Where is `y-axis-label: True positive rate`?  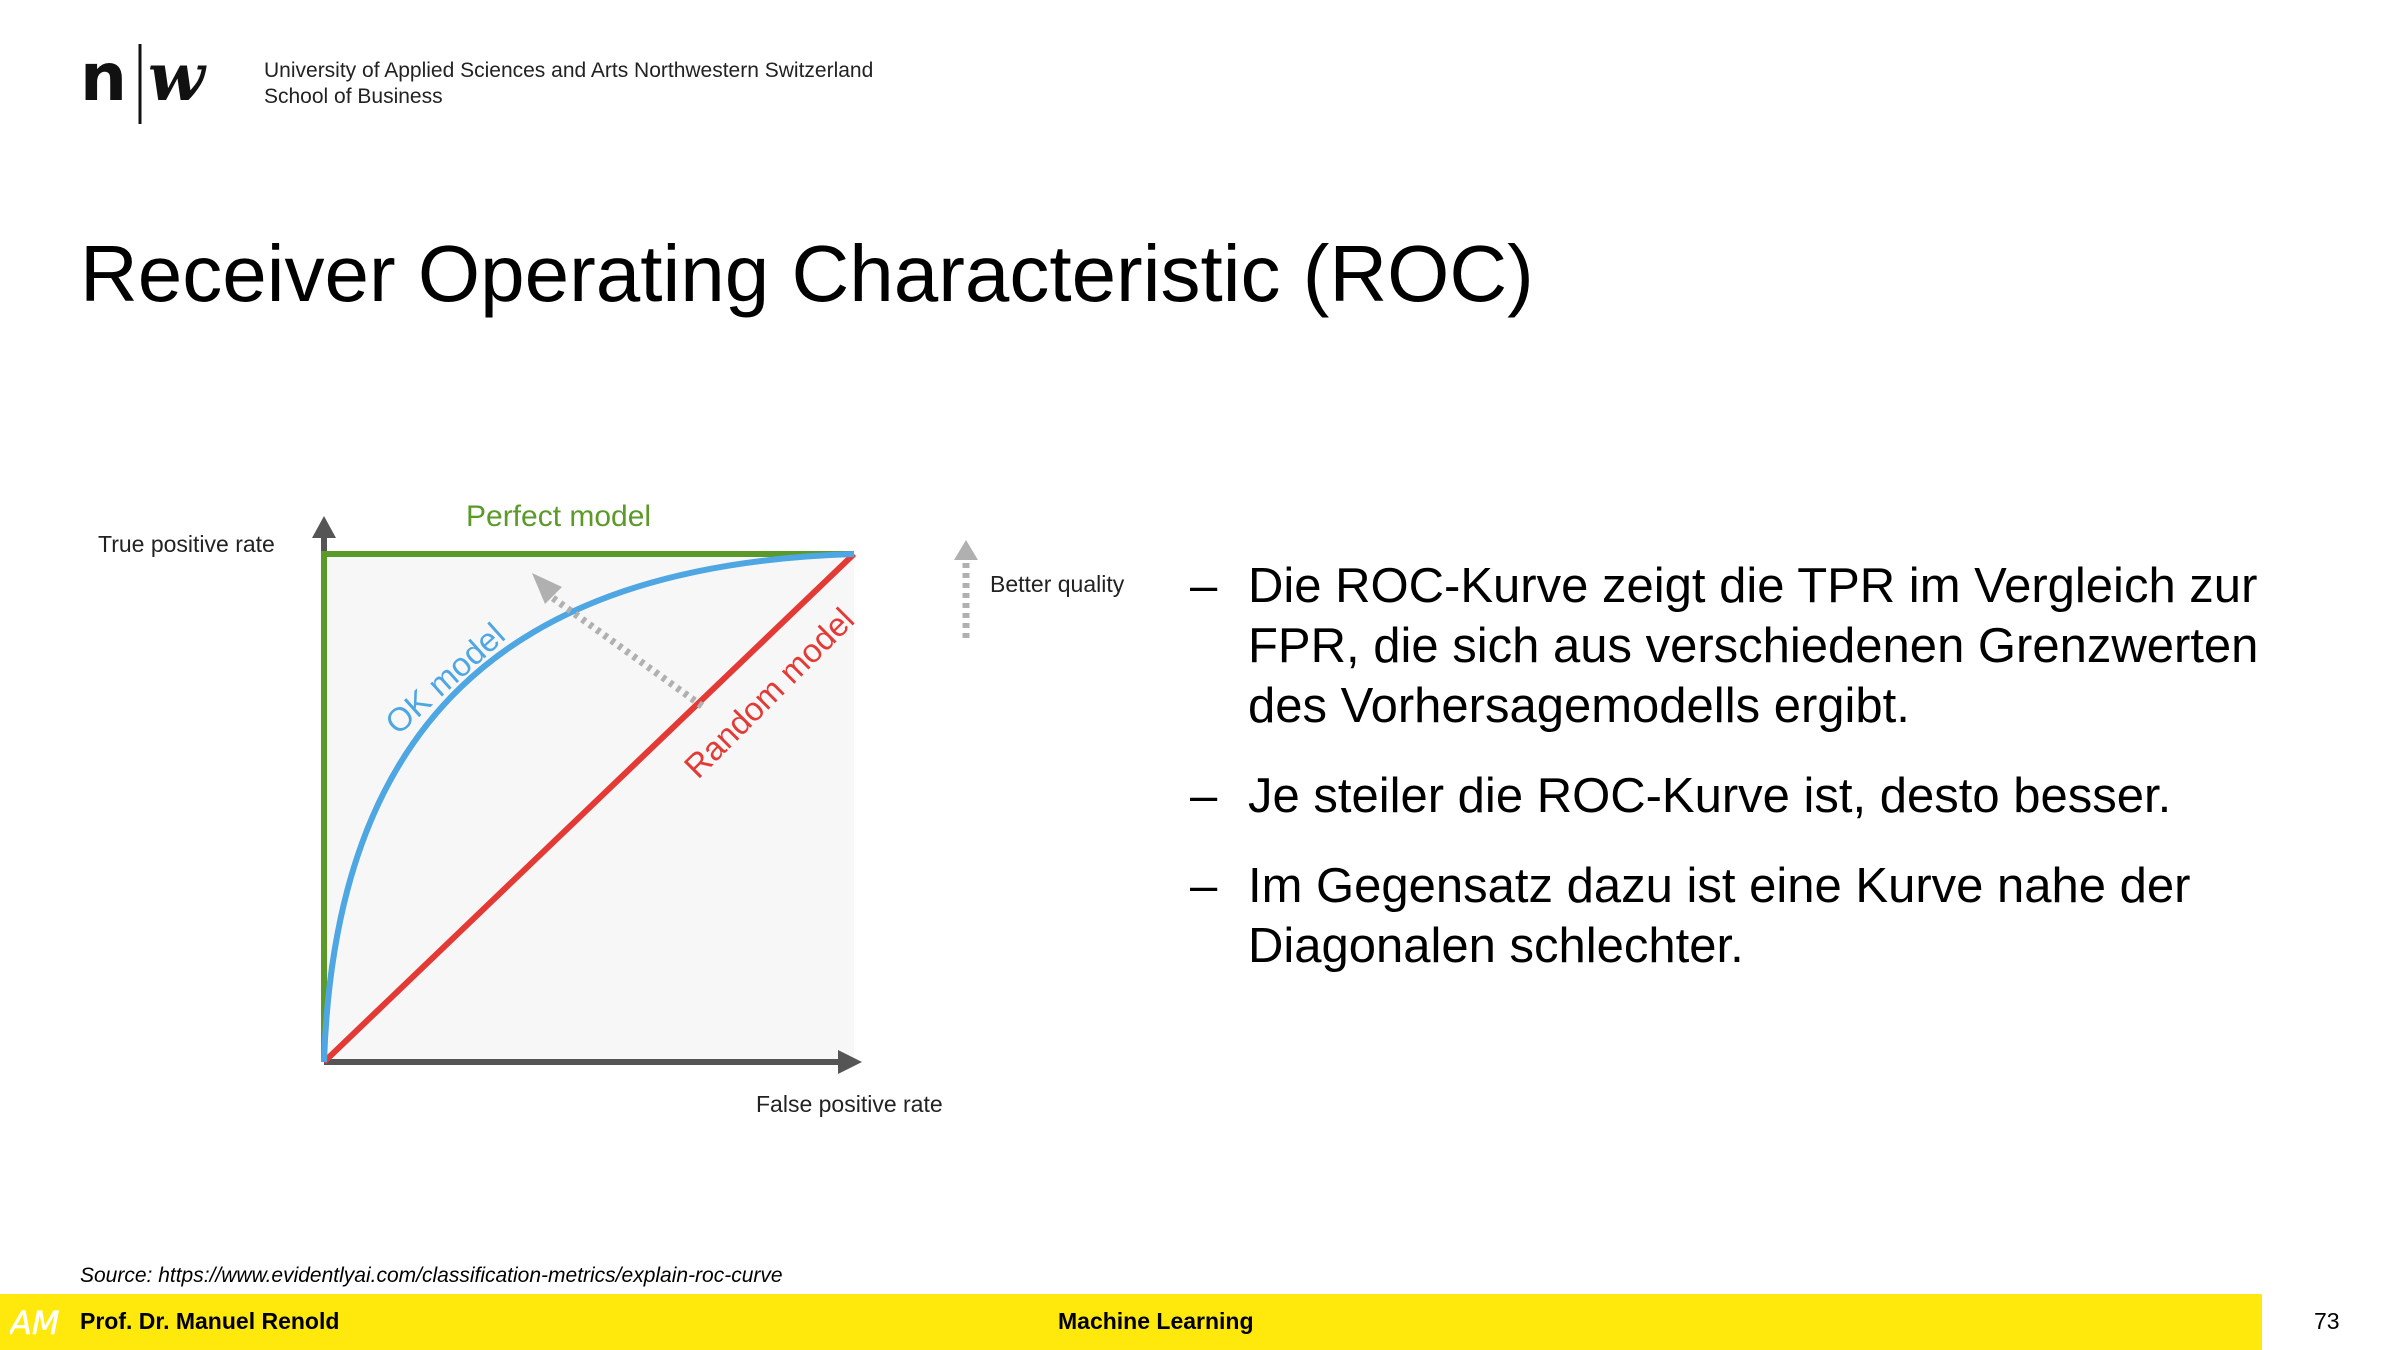 y-axis-label: True positive rate is located at coordinates (186, 544).